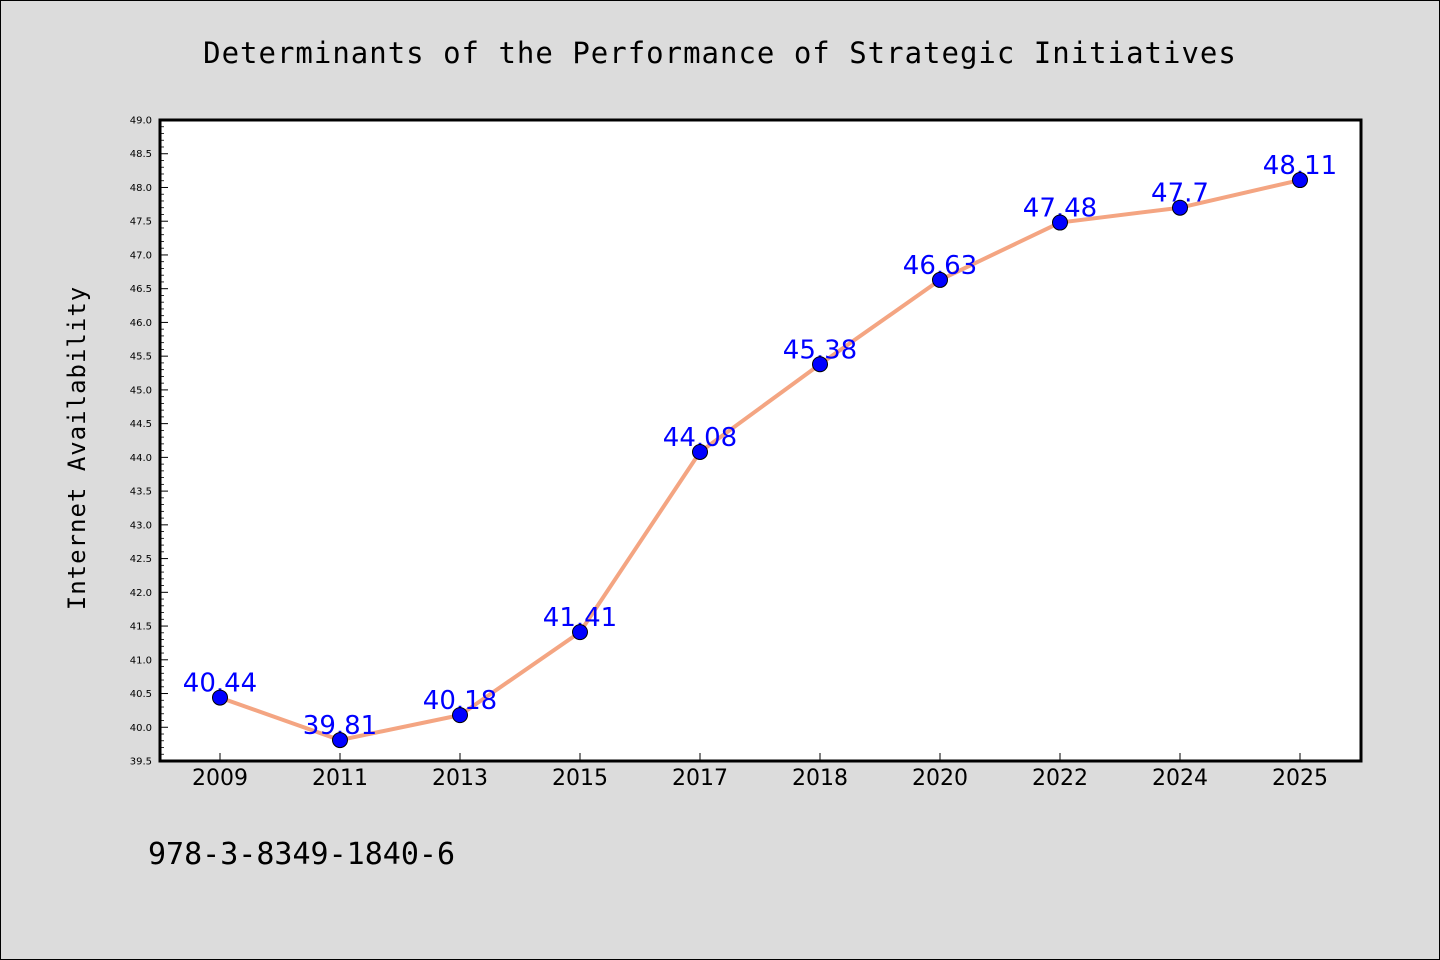  What do you see at coordinates (1060, 778) in the screenshot?
I see `x-tick-label: 2022` at bounding box center [1060, 778].